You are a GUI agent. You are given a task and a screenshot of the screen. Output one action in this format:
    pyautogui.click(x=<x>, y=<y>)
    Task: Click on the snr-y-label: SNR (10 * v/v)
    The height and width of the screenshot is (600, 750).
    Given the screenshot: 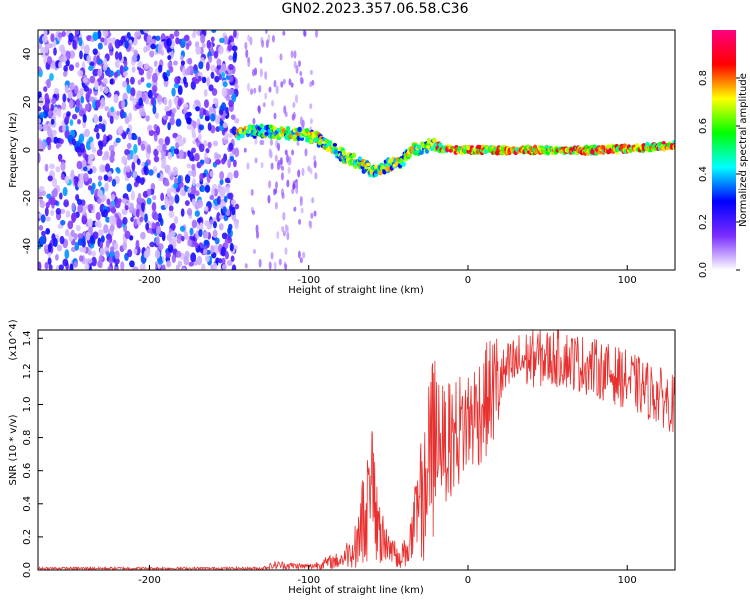 What is the action you would take?
    pyautogui.click(x=13, y=449)
    